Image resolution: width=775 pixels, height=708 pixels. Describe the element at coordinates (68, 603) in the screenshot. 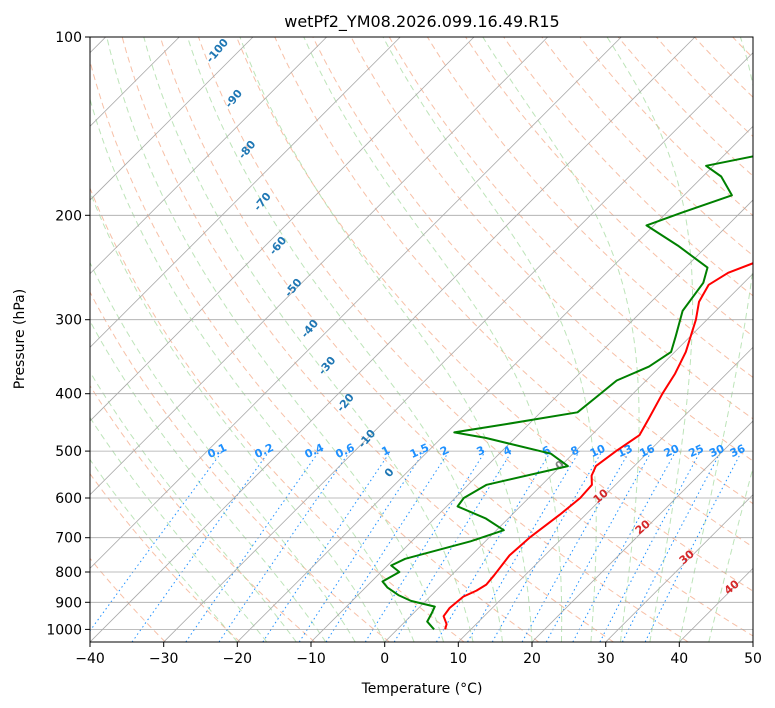

I see `y-tick-label: 900` at that location.